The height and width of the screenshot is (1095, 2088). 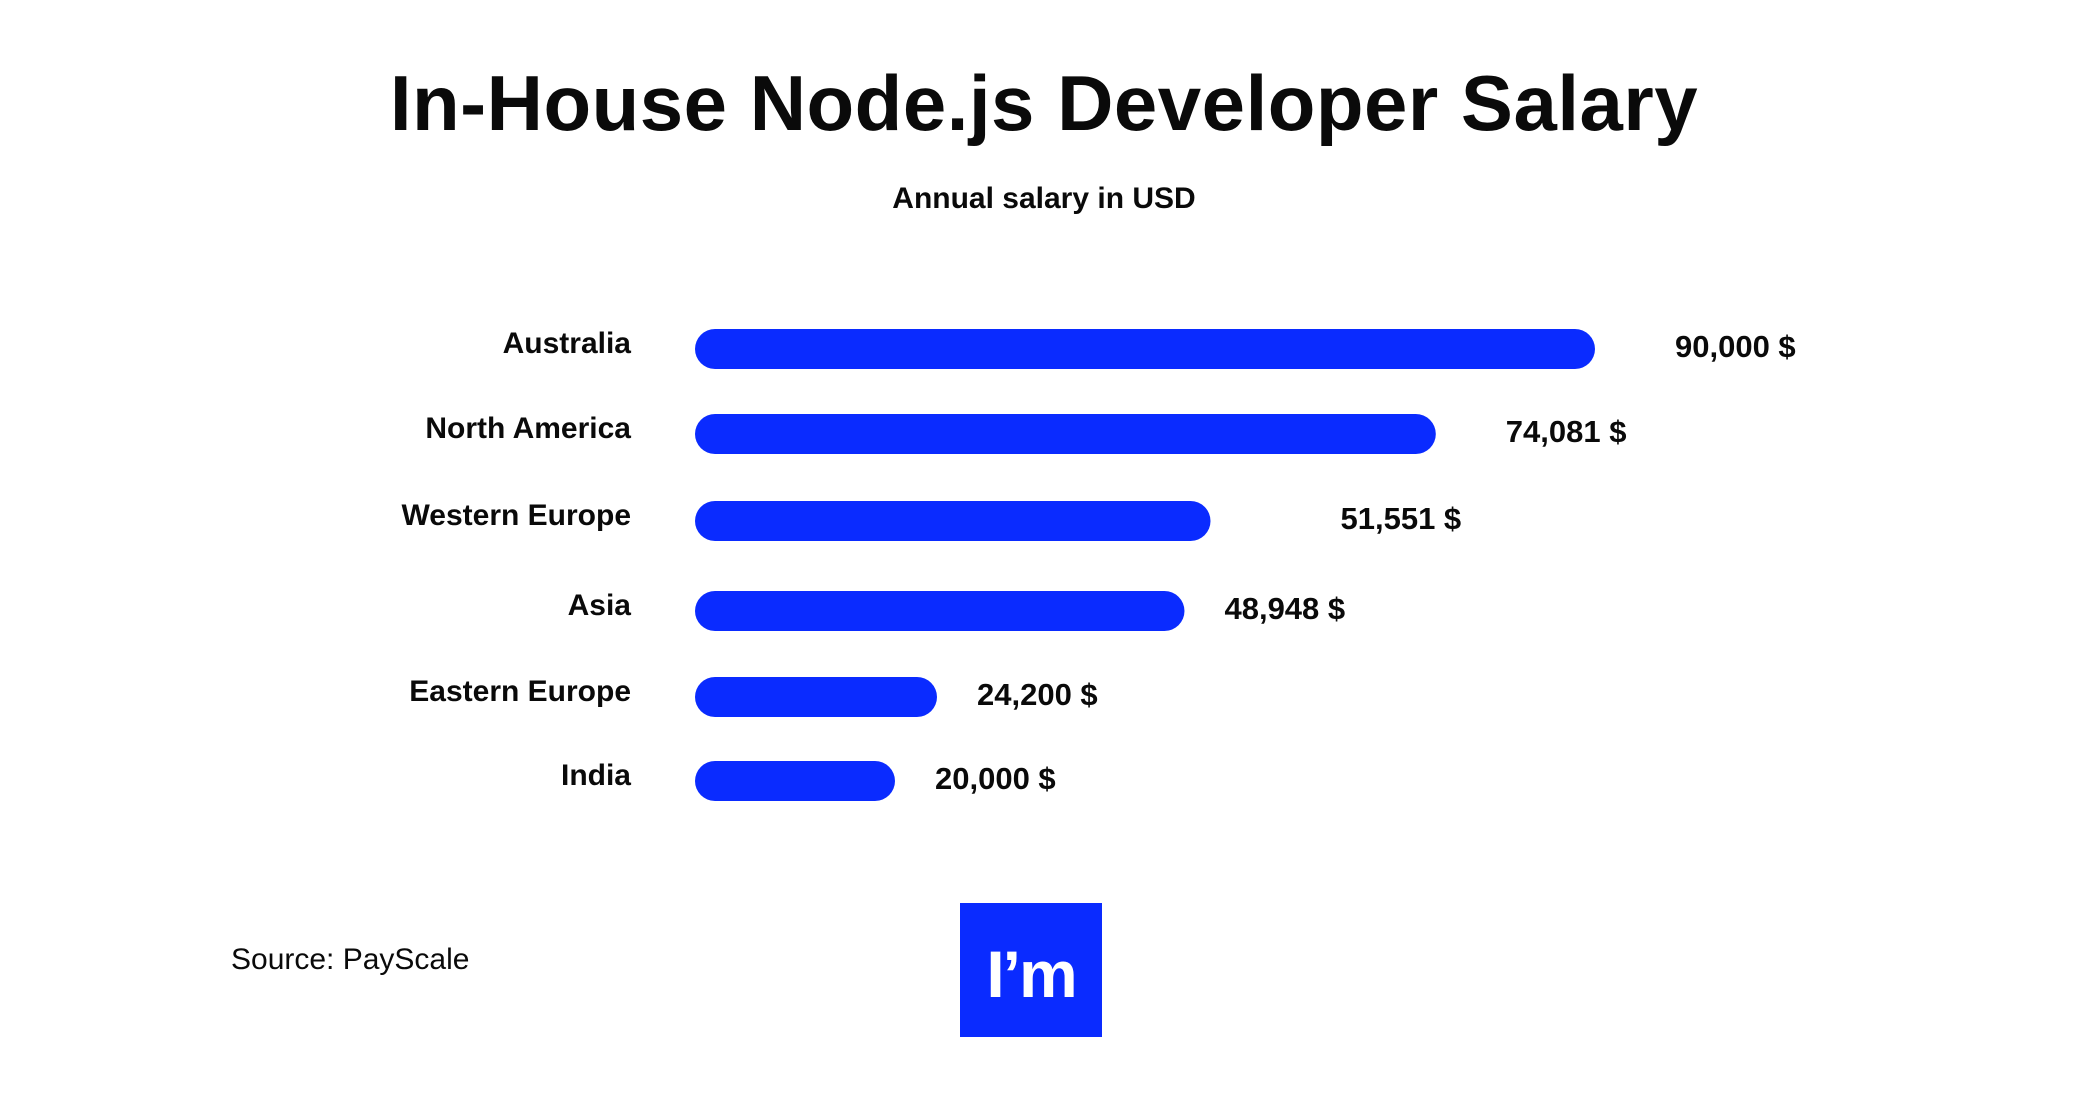 I want to click on value-label: 24,200 $, so click(x=1037, y=694).